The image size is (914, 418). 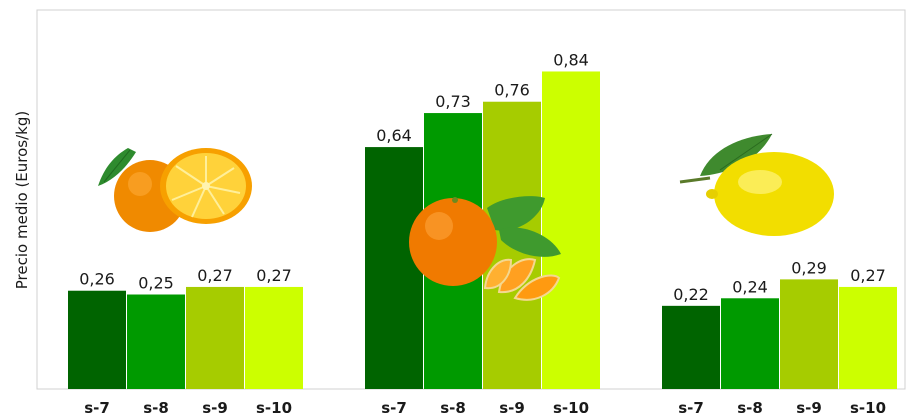 What do you see at coordinates (394, 135) in the screenshot?
I see `data-label: 0,64` at bounding box center [394, 135].